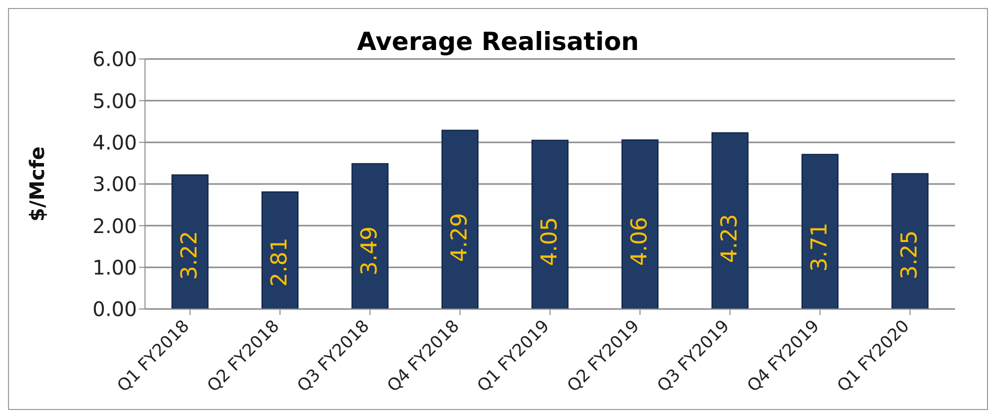 The height and width of the screenshot is (414, 994). What do you see at coordinates (114, 142) in the screenshot?
I see `y-tick-label: 4.00` at bounding box center [114, 142].